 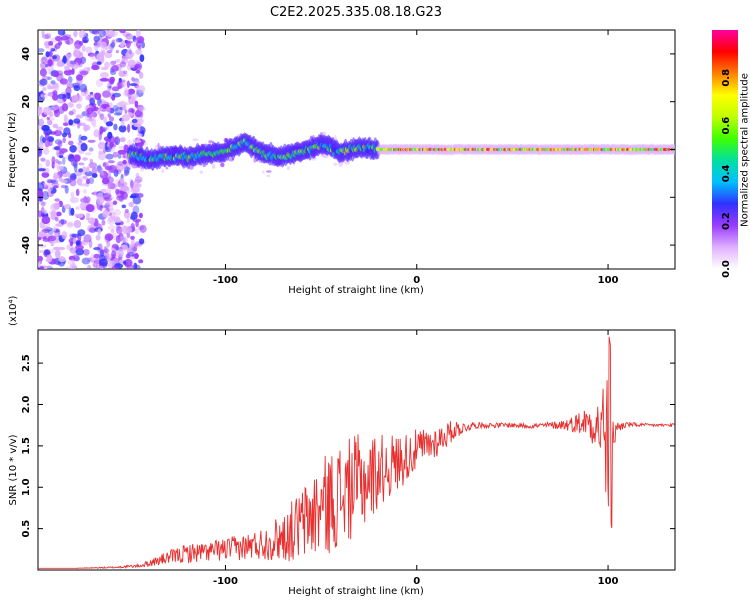 I want to click on y-tick-label: 1.5, so click(x=26, y=446).